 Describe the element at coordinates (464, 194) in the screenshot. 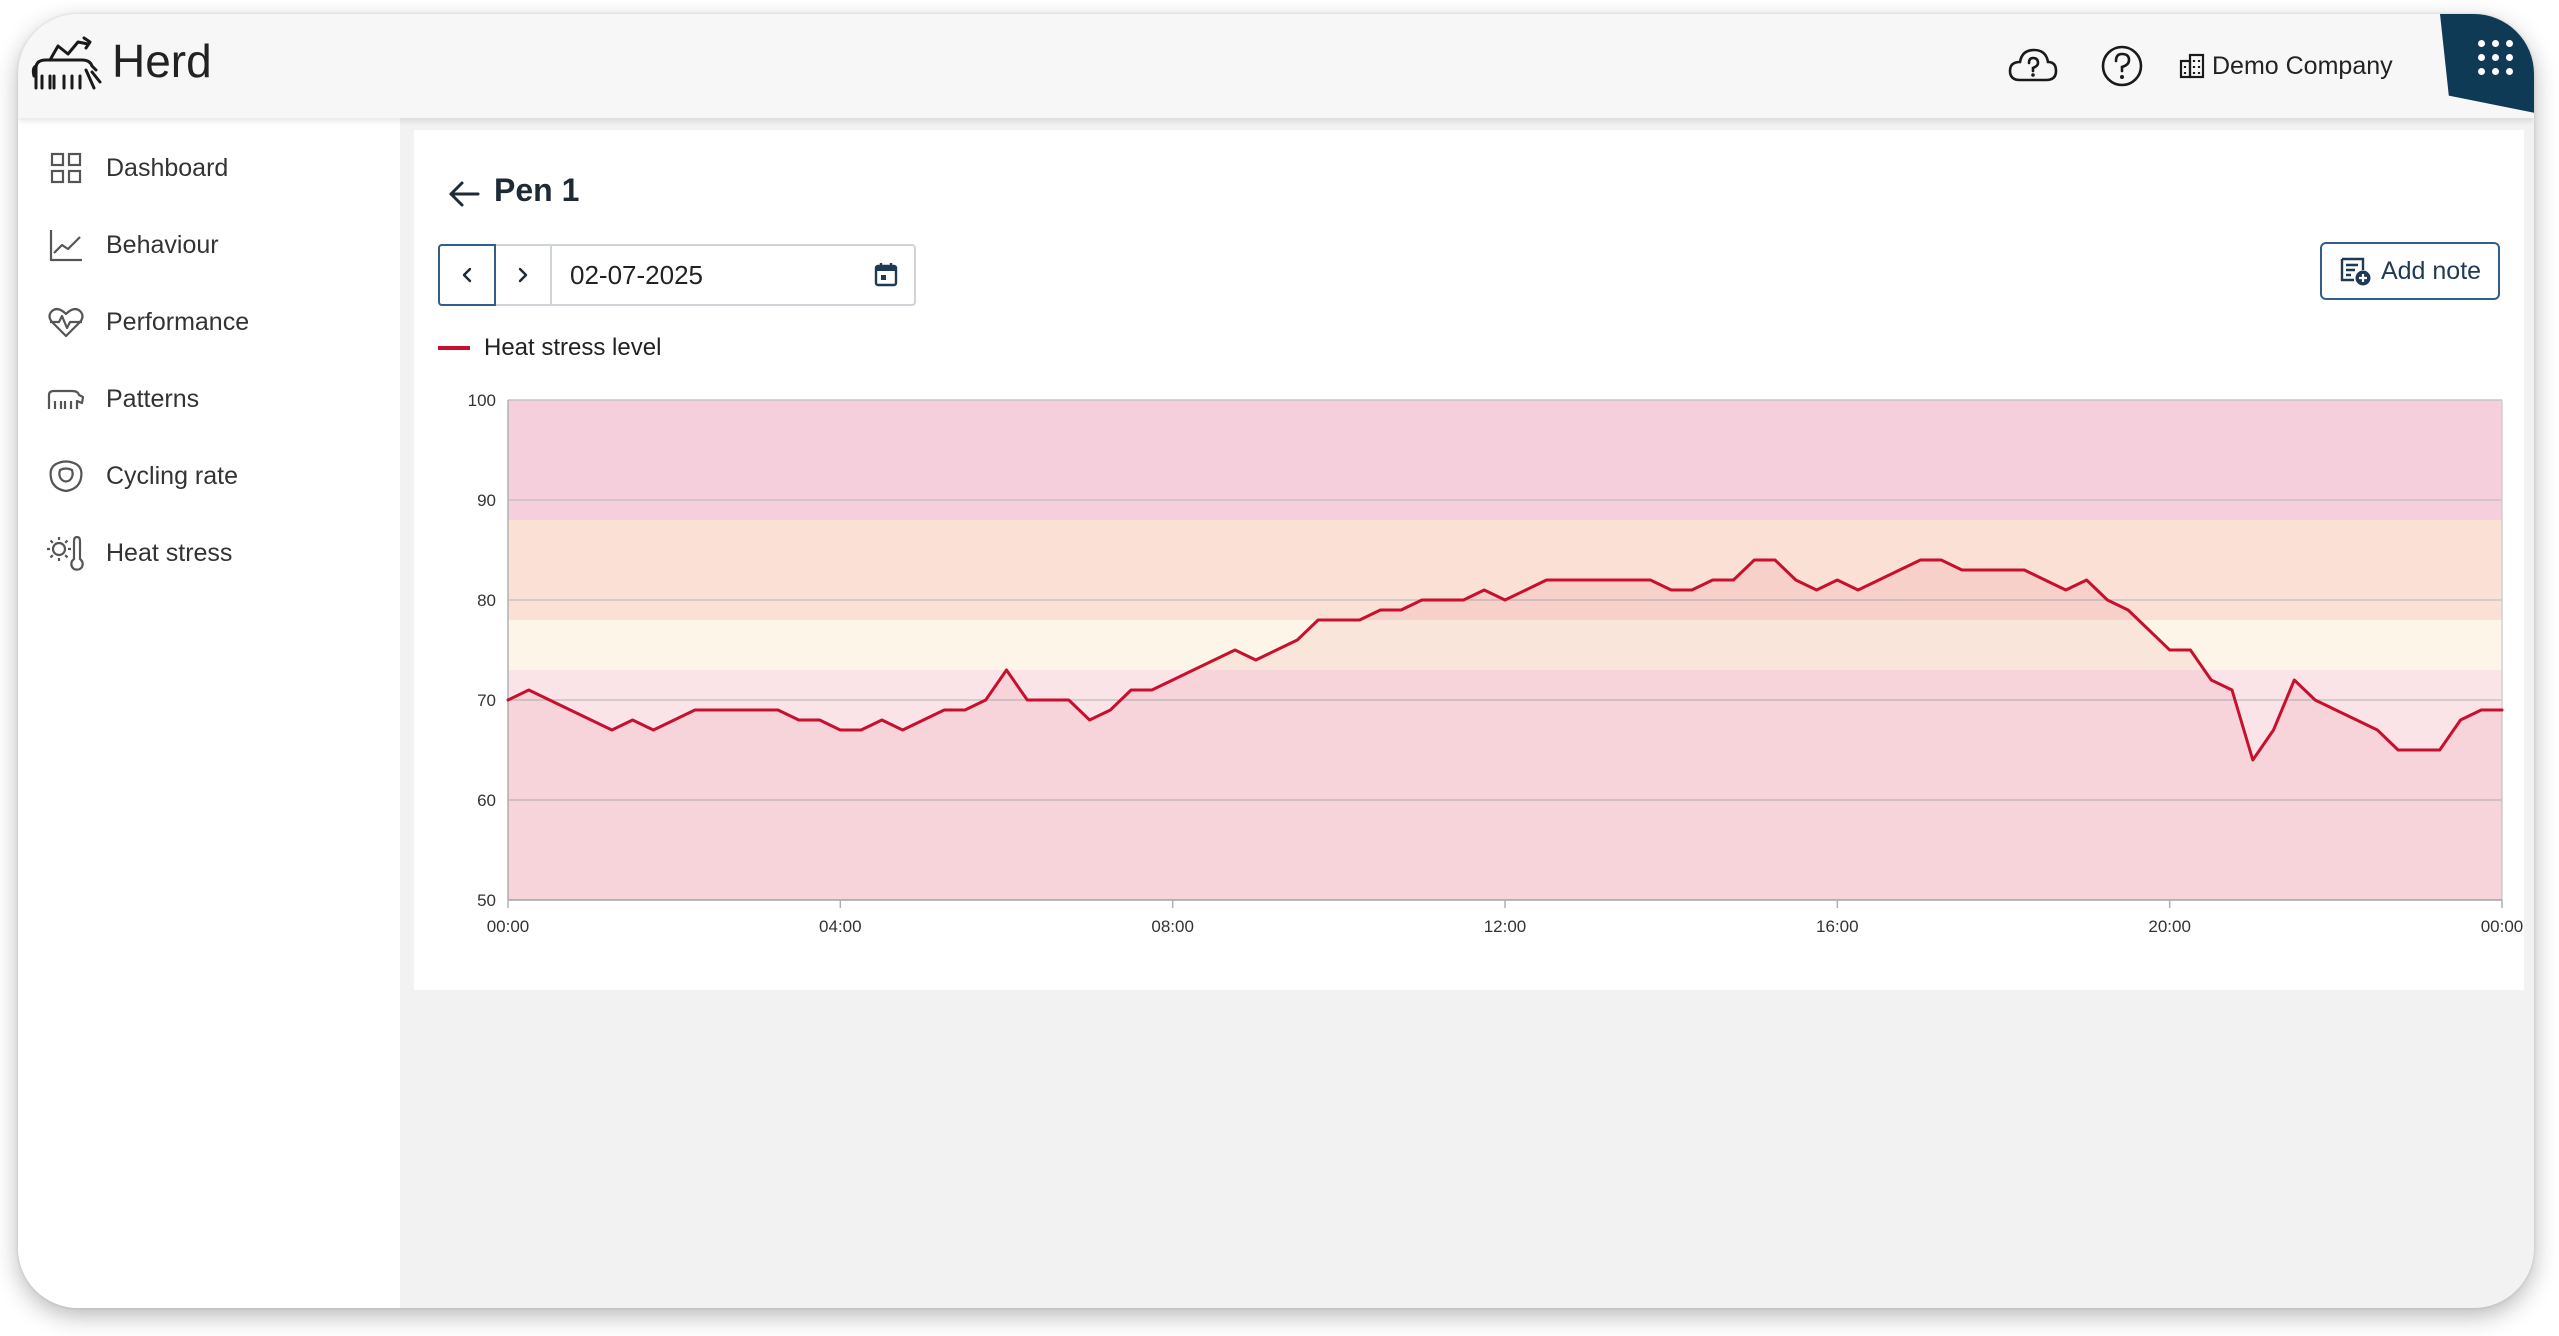

I see `back-arrow-icon` at that location.